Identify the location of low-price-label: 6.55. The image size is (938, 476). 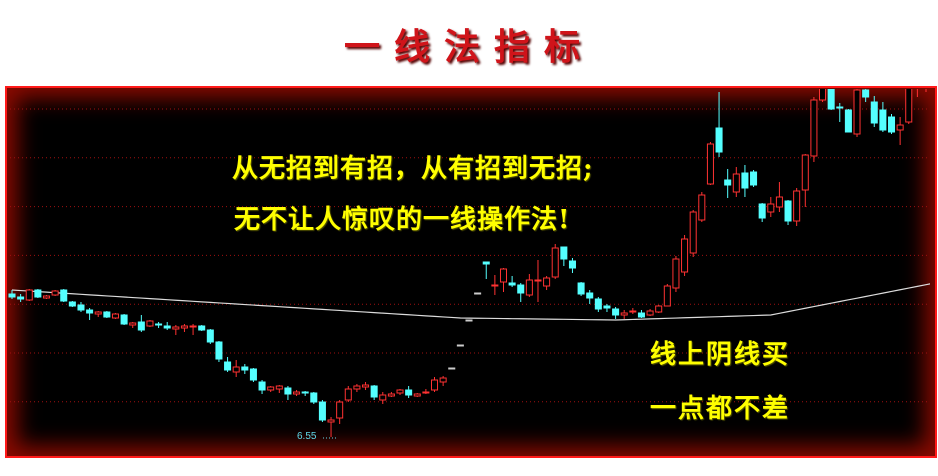
(307, 436).